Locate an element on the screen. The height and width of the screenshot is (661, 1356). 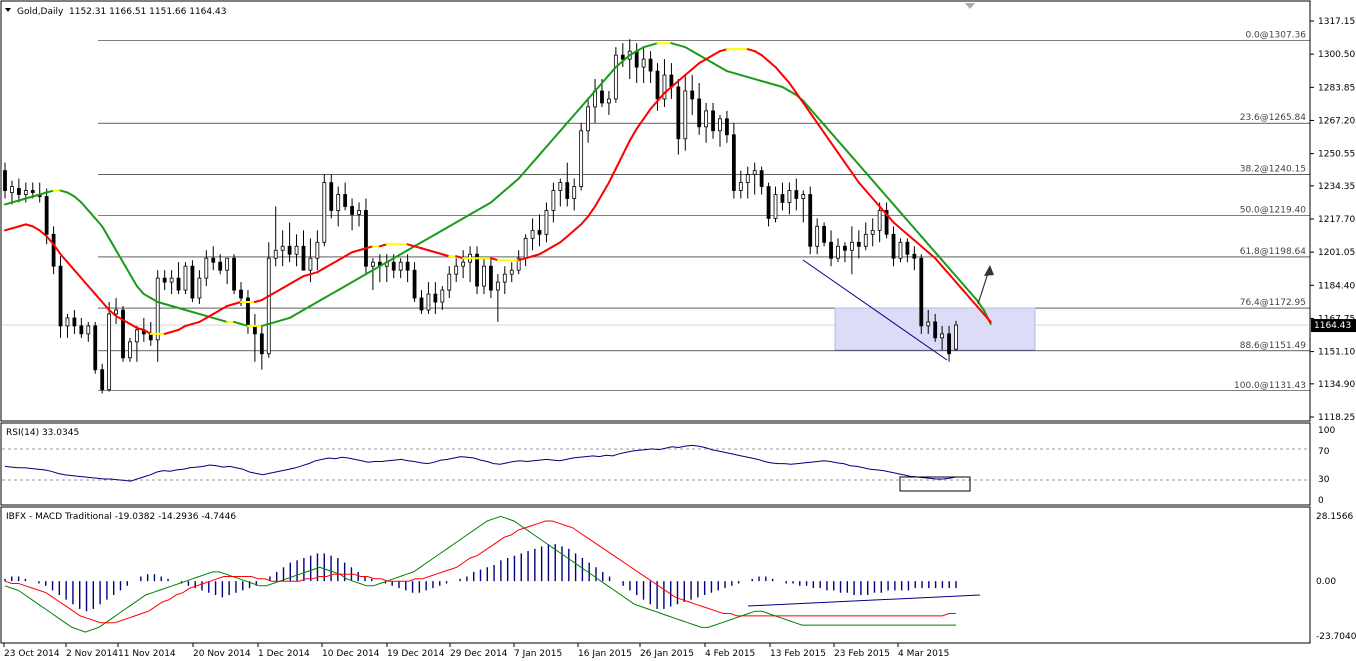
symbol-title: Gold,Daily is located at coordinates (40, 12).